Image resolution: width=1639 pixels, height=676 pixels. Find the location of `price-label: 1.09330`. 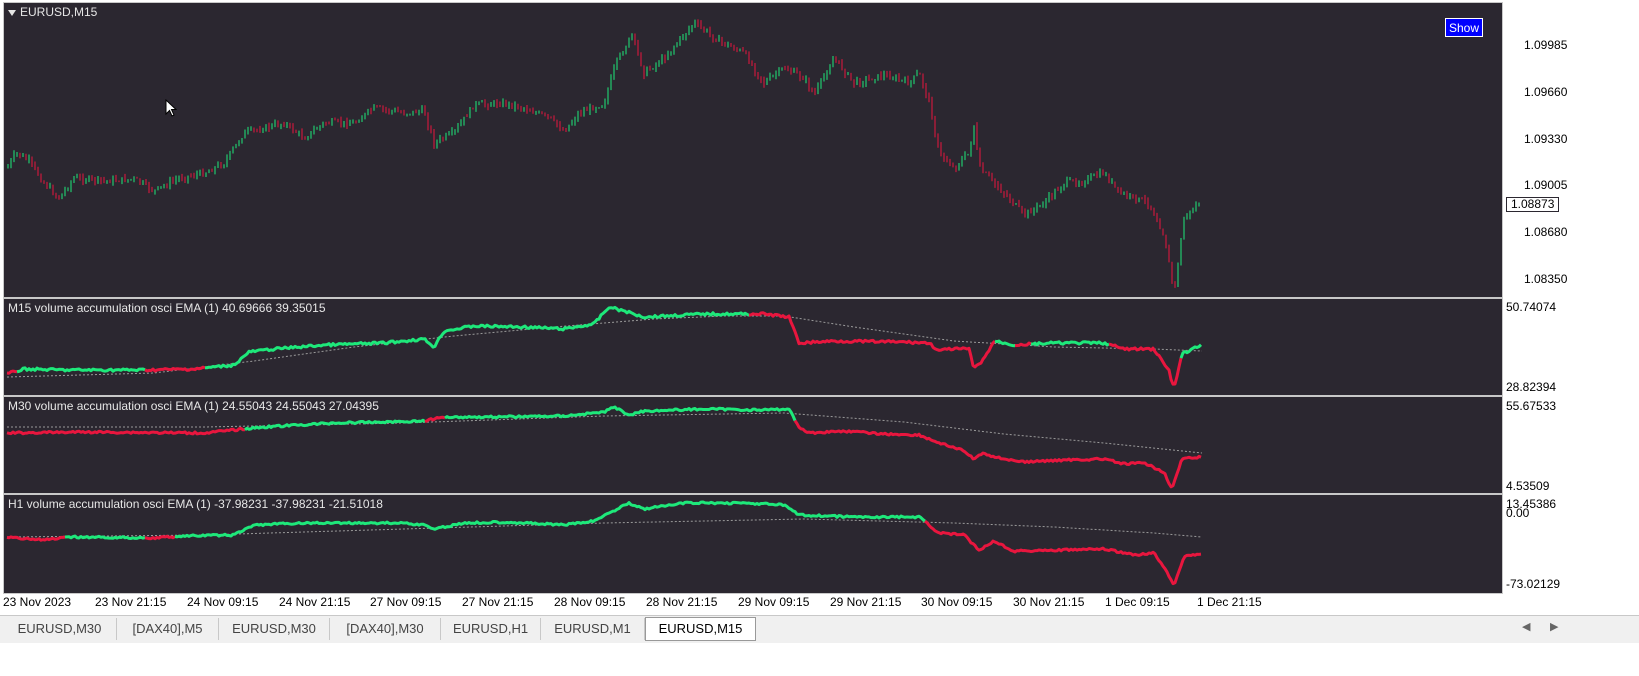

price-label: 1.09330 is located at coordinates (1546, 139).